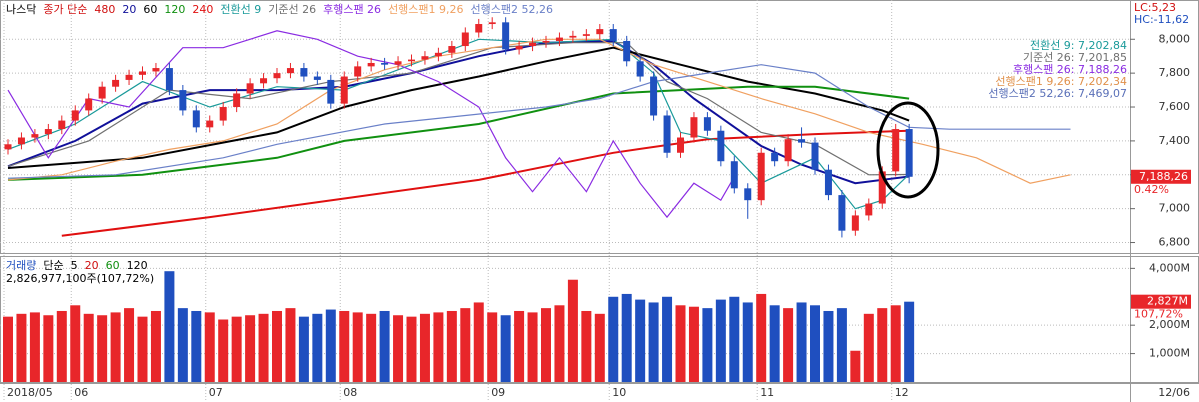  What do you see at coordinates (1155, 7) in the screenshot?
I see `info-label: LC:5,23` at bounding box center [1155, 7].